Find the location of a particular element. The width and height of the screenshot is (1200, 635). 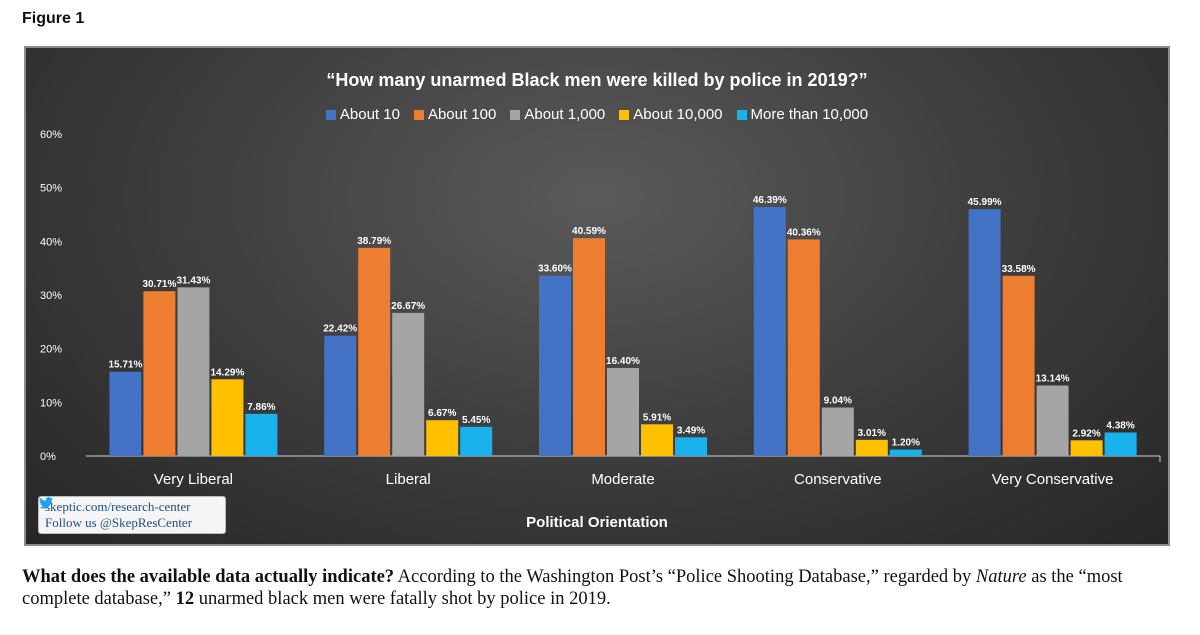

legend-label: About 10,000 is located at coordinates (678, 114).